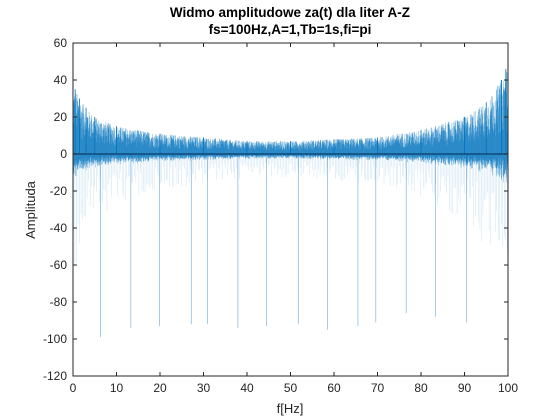 The height and width of the screenshot is (420, 560). Describe the element at coordinates (378, 388) in the screenshot. I see `x-tick-label: 70` at that location.